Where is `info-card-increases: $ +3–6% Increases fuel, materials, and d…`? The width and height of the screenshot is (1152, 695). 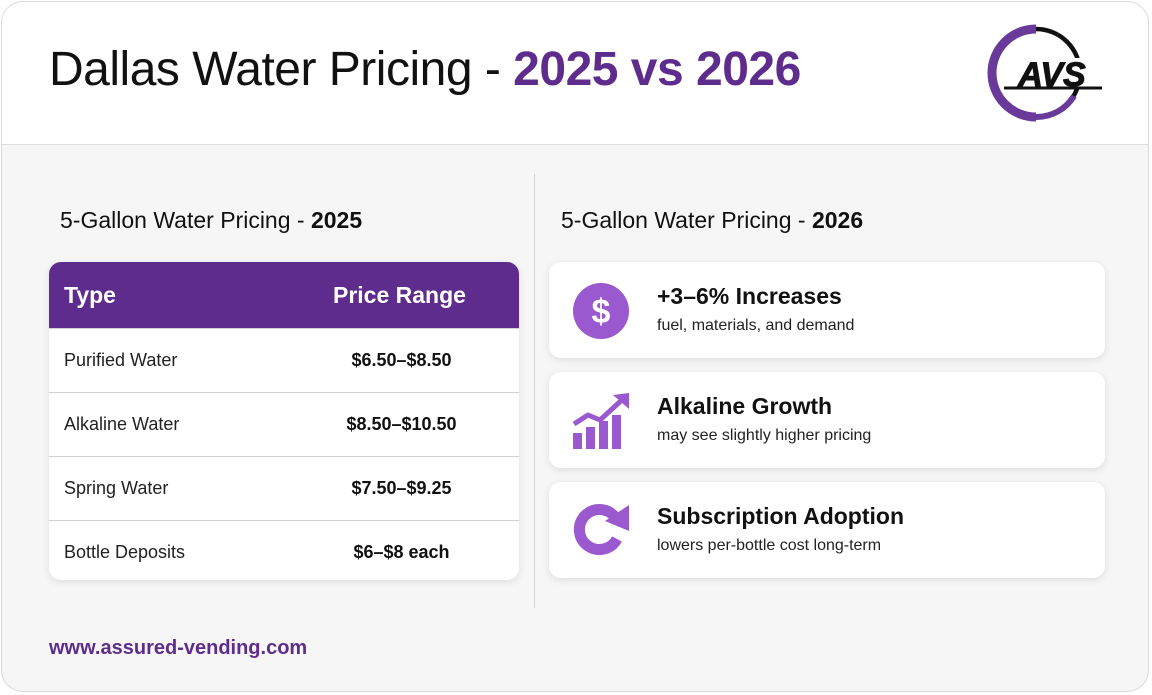
info-card-increases: $ +3–6% Increases fuel, materials, and d… is located at coordinates (827, 310).